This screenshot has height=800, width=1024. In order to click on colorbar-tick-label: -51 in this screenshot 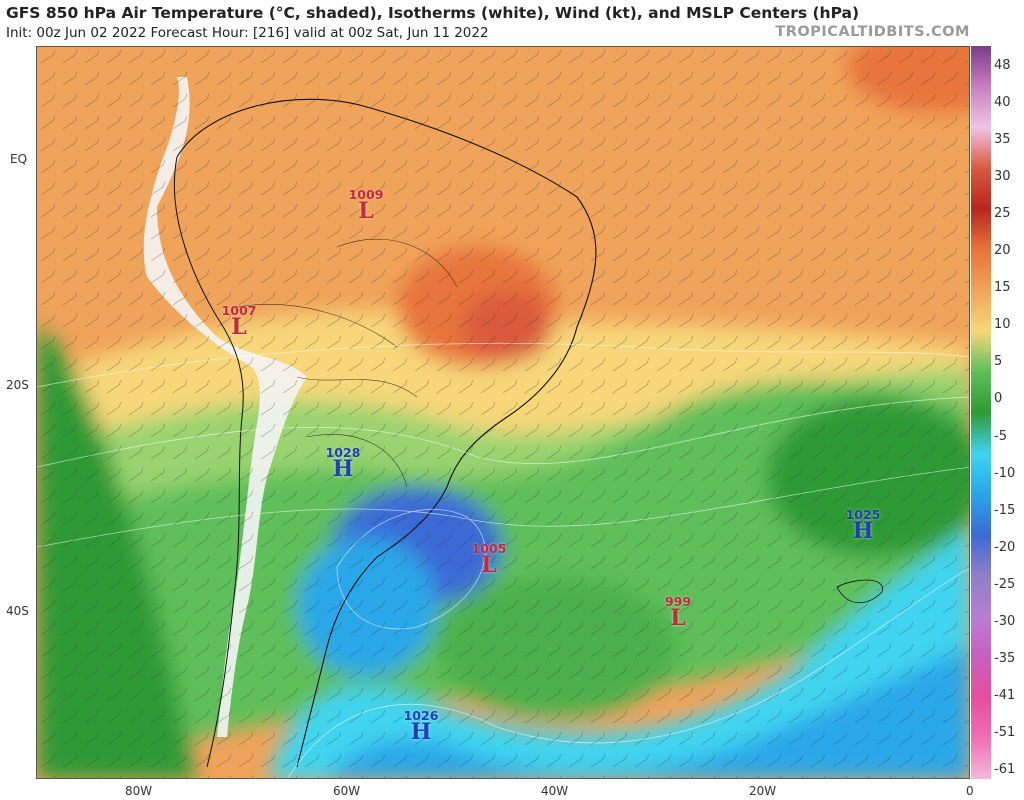, I will do `click(1005, 732)`.